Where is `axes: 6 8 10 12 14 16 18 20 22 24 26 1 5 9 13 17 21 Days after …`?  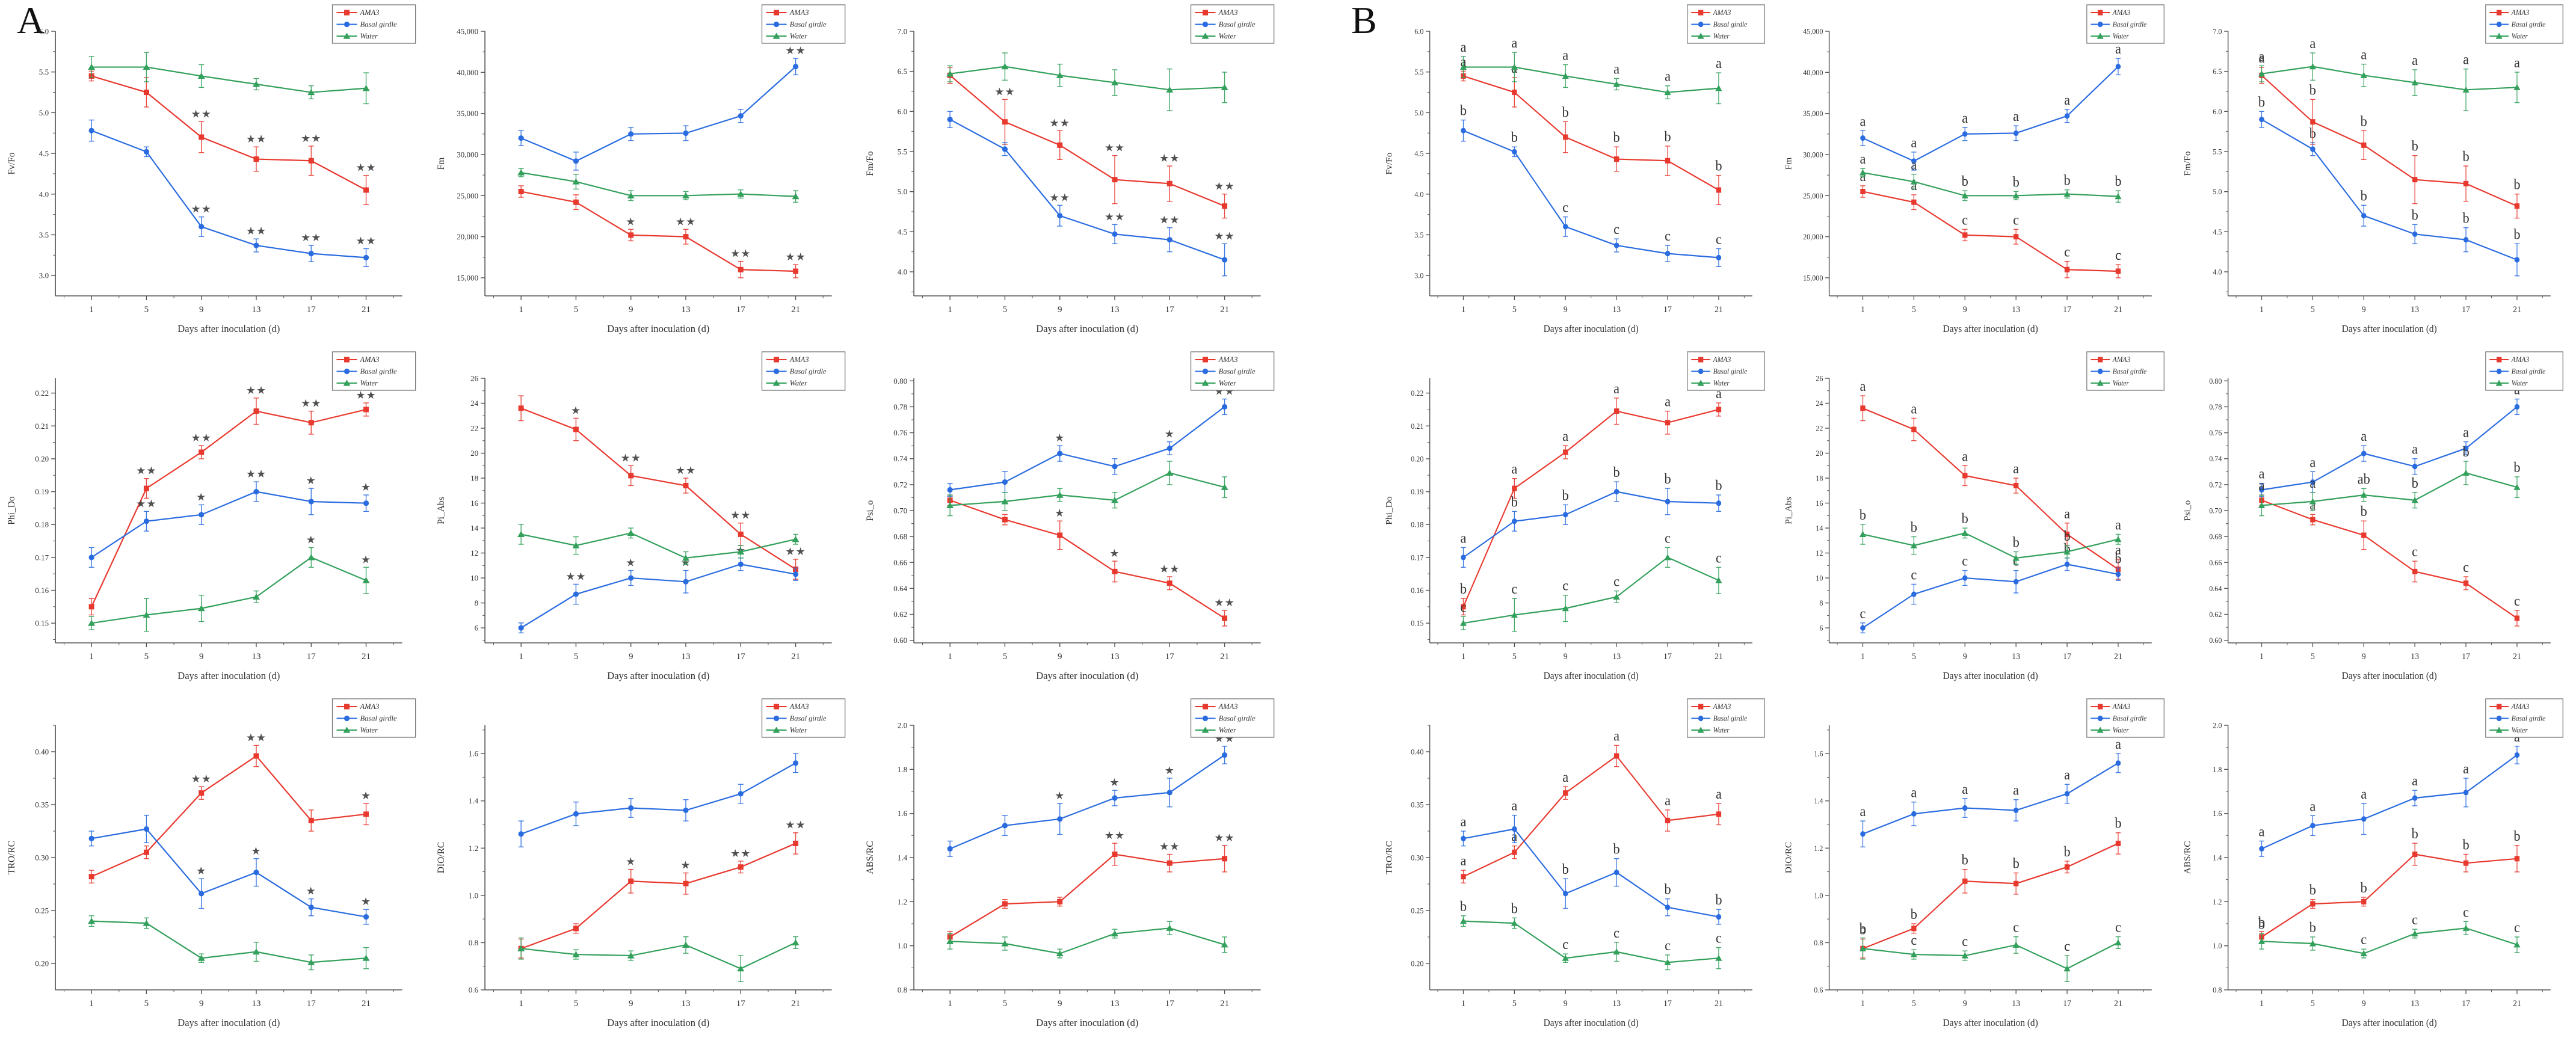 axes: 6 8 10 12 14 16 18 20 22 24 26 1 5 9 13 17 21 Days after … is located at coordinates (1968, 528).